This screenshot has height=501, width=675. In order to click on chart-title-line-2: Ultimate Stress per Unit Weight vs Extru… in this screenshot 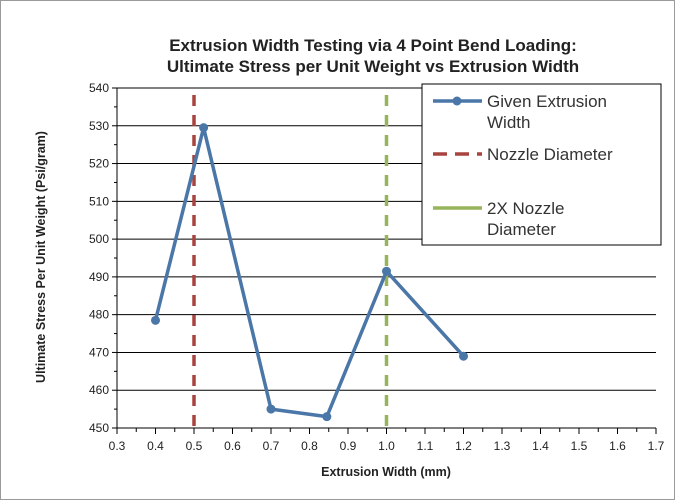, I will do `click(373, 66)`.